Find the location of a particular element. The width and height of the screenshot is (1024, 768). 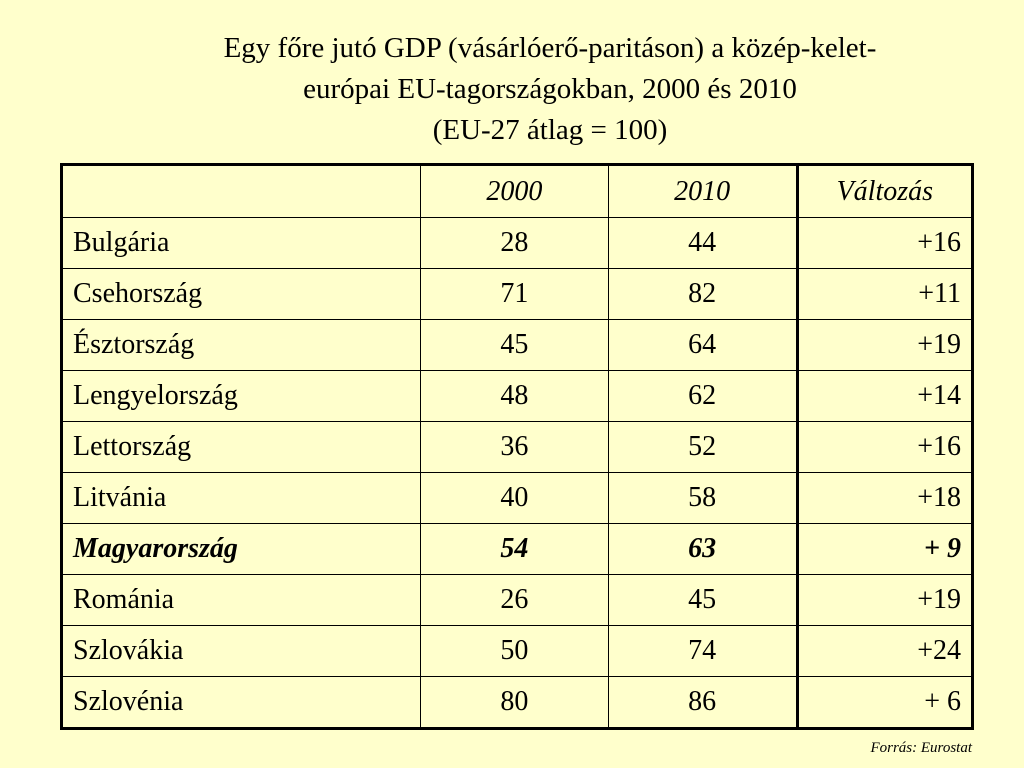

change-cell: + 6 is located at coordinates (884, 702).